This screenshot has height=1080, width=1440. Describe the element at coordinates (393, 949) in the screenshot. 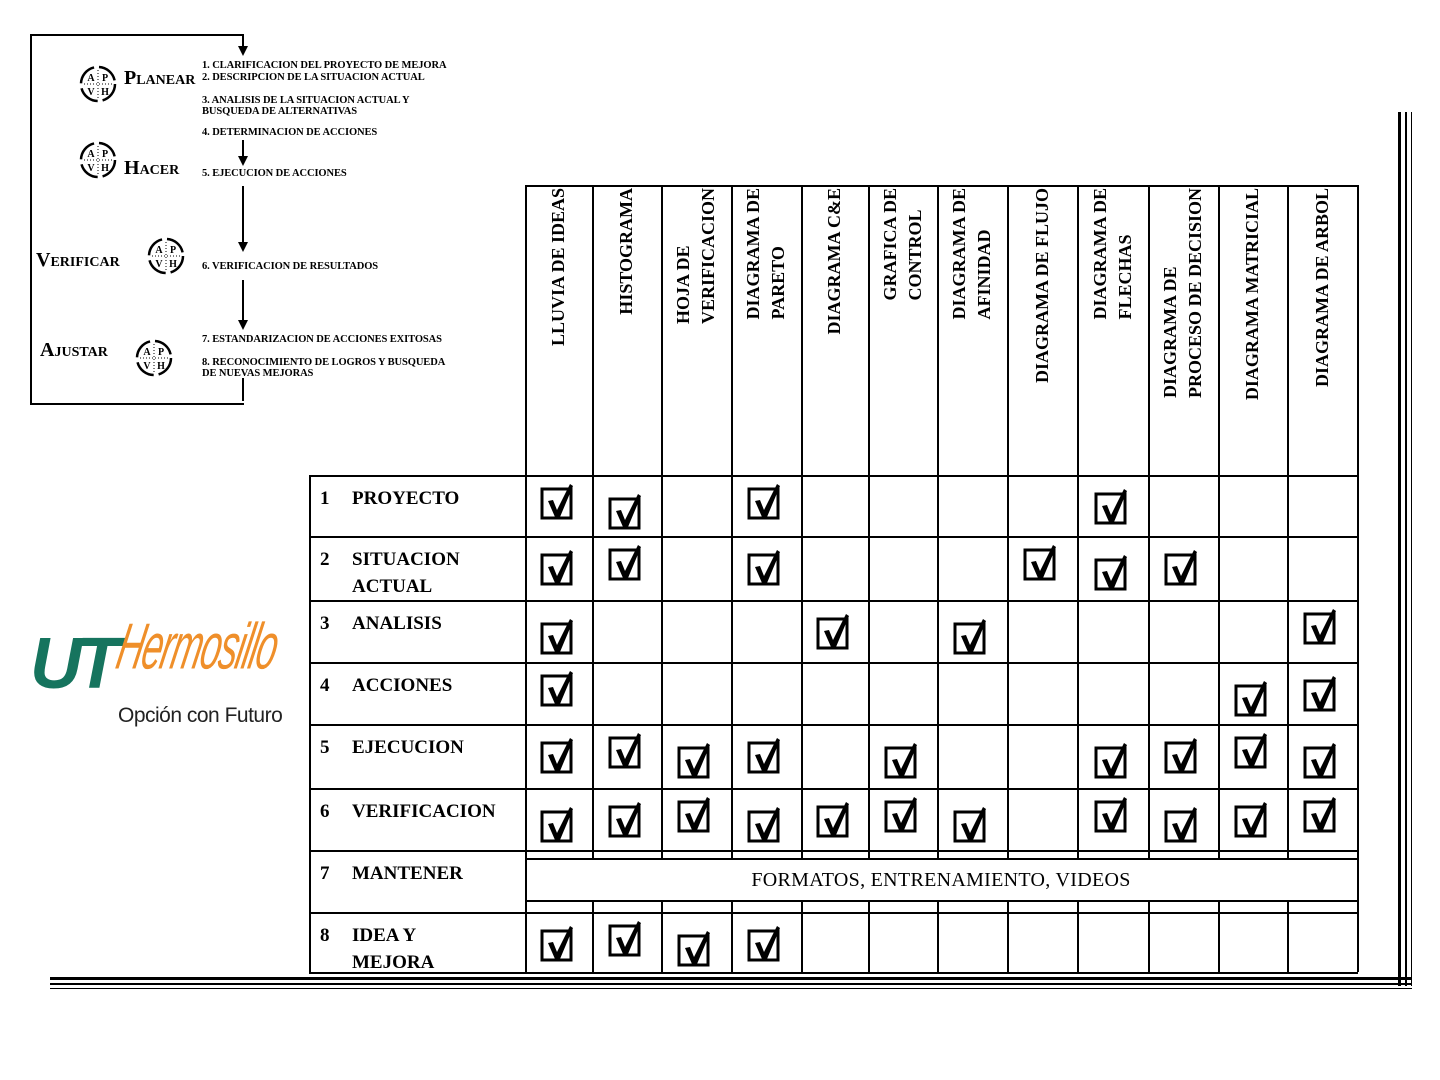

I see `row-name: IDEA Y MEJORA` at that location.